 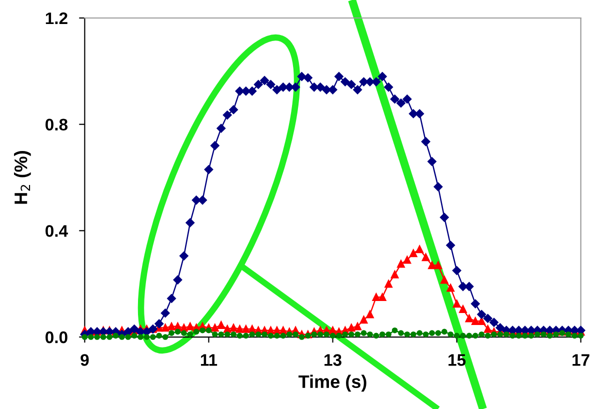 What do you see at coordinates (84, 360) in the screenshot?
I see `x-tick-label: 9` at bounding box center [84, 360].